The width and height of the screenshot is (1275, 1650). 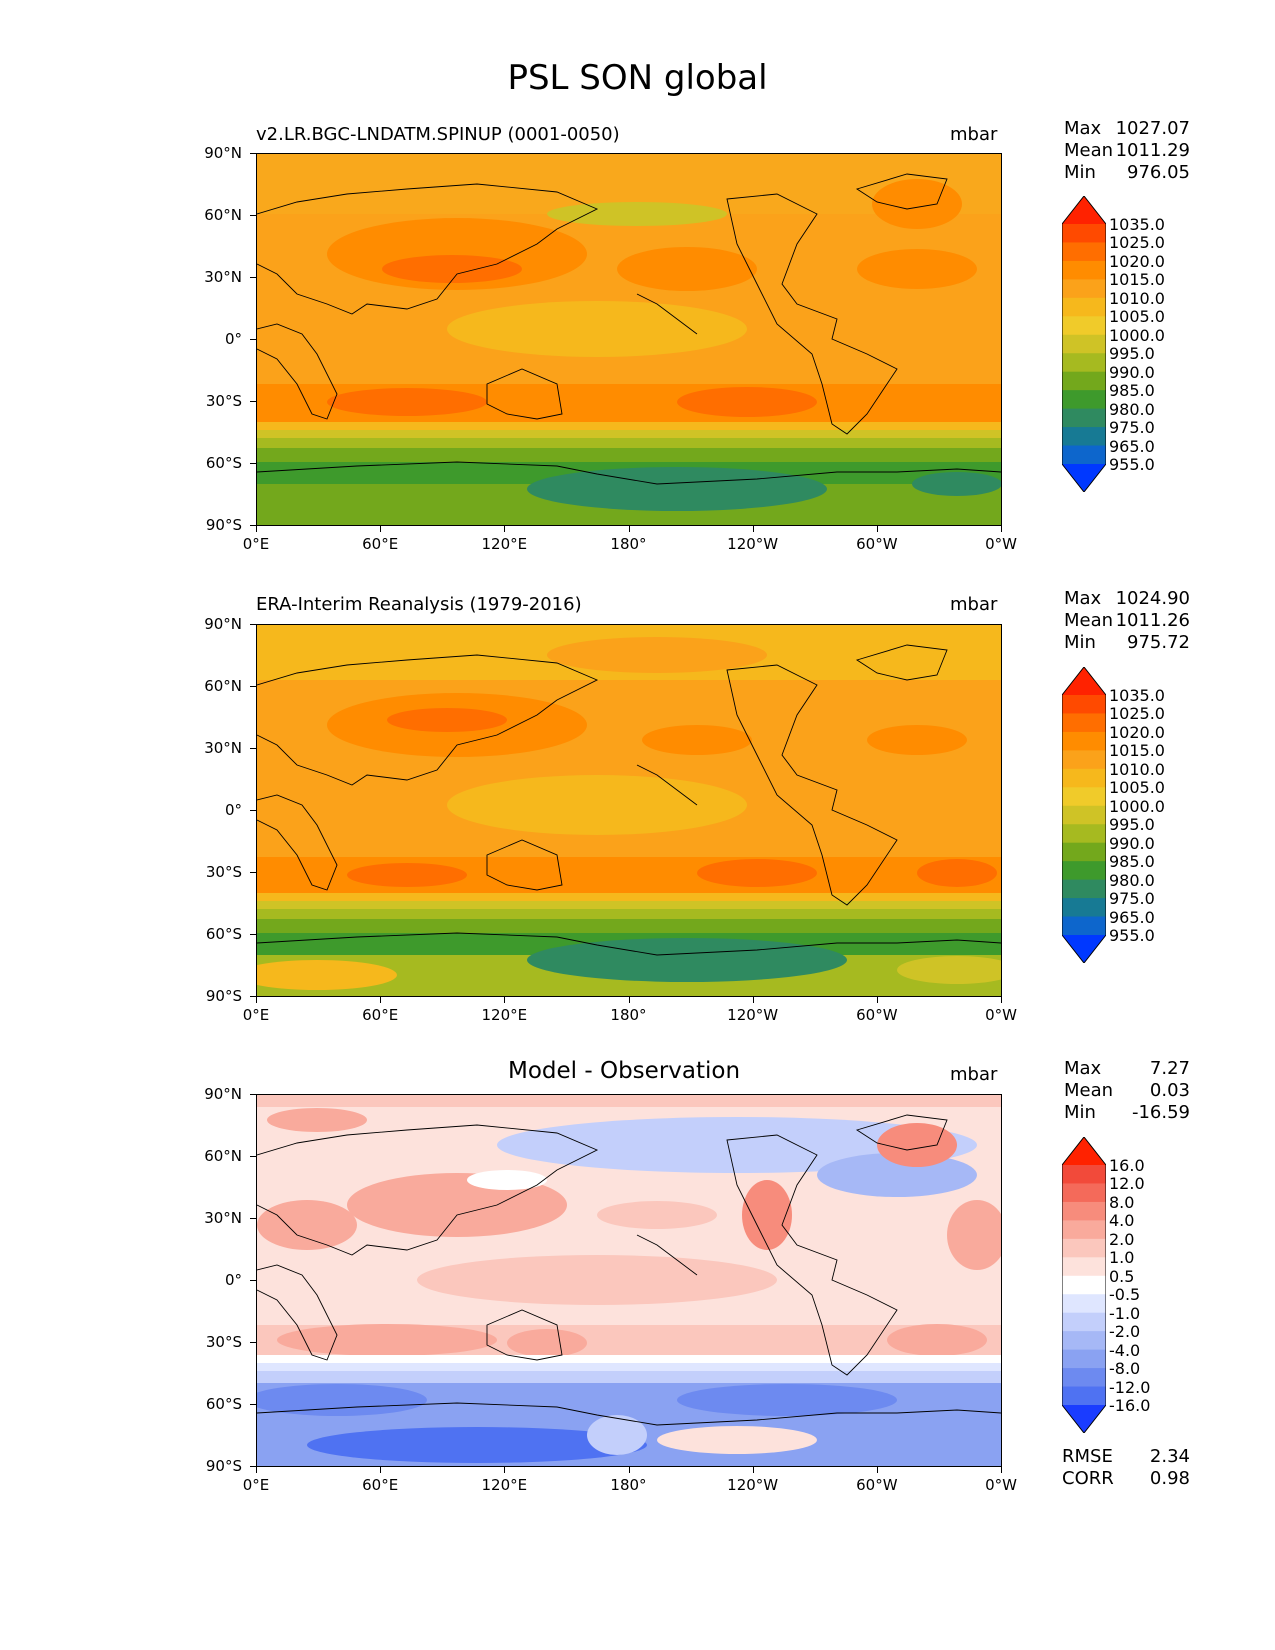 What do you see at coordinates (1132, 843) in the screenshot?
I see `colorbar-tick-label: 990.0` at bounding box center [1132, 843].